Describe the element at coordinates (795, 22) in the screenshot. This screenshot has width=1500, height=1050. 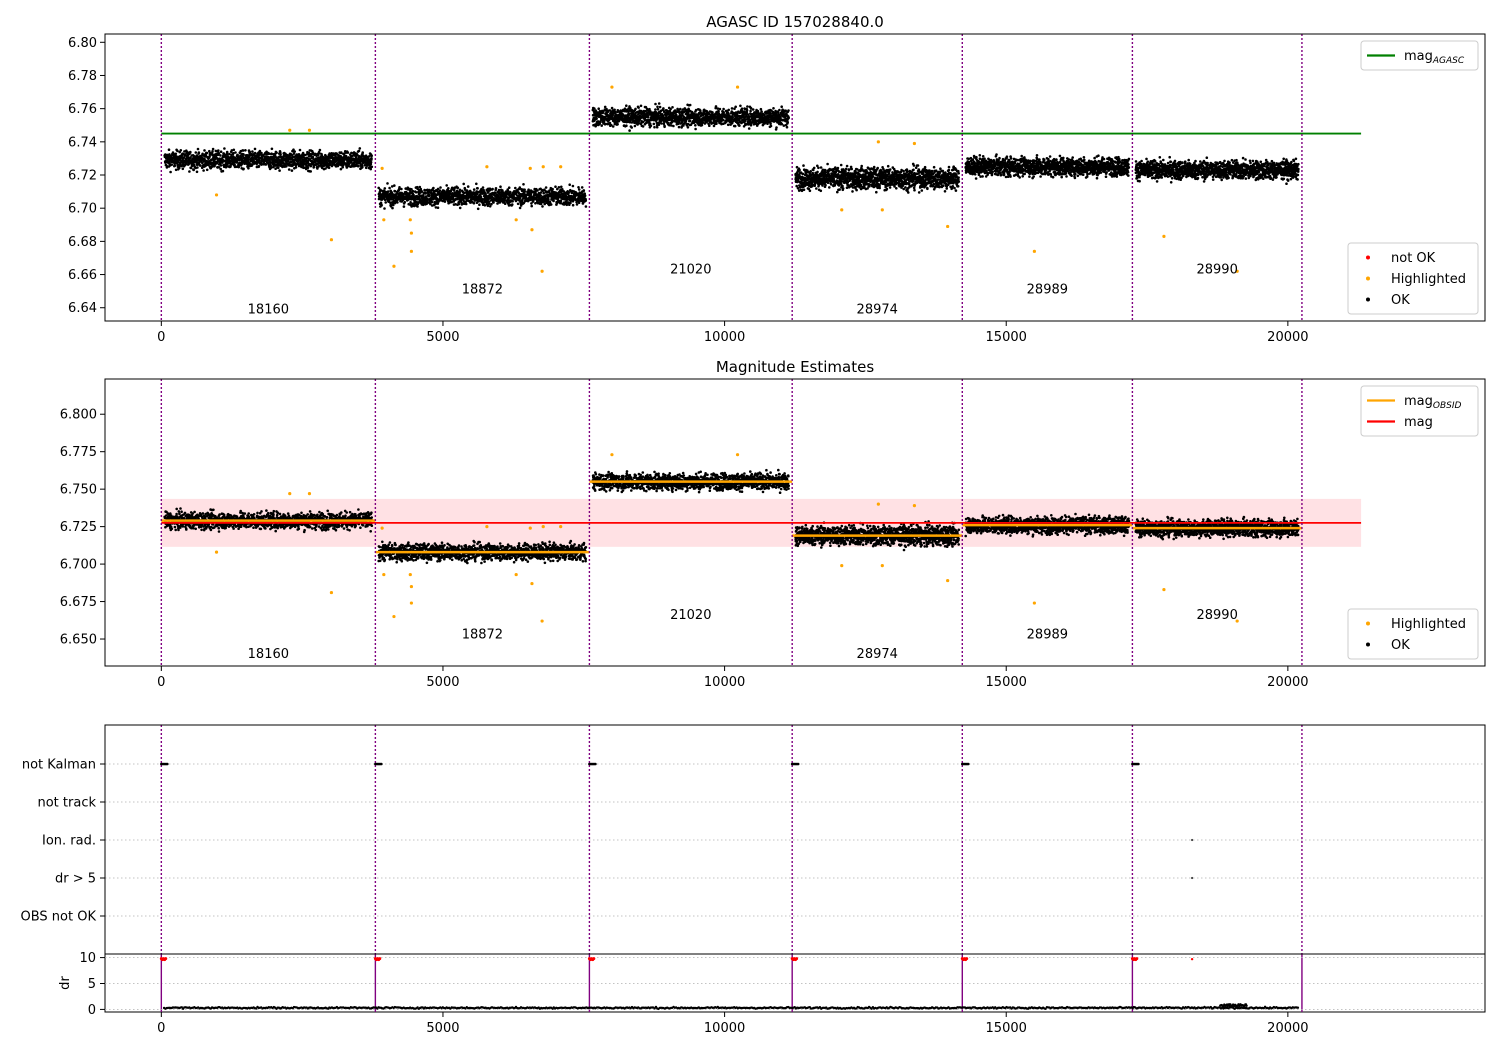
I see `panel-title: AGASC ID 157028840.0` at that location.